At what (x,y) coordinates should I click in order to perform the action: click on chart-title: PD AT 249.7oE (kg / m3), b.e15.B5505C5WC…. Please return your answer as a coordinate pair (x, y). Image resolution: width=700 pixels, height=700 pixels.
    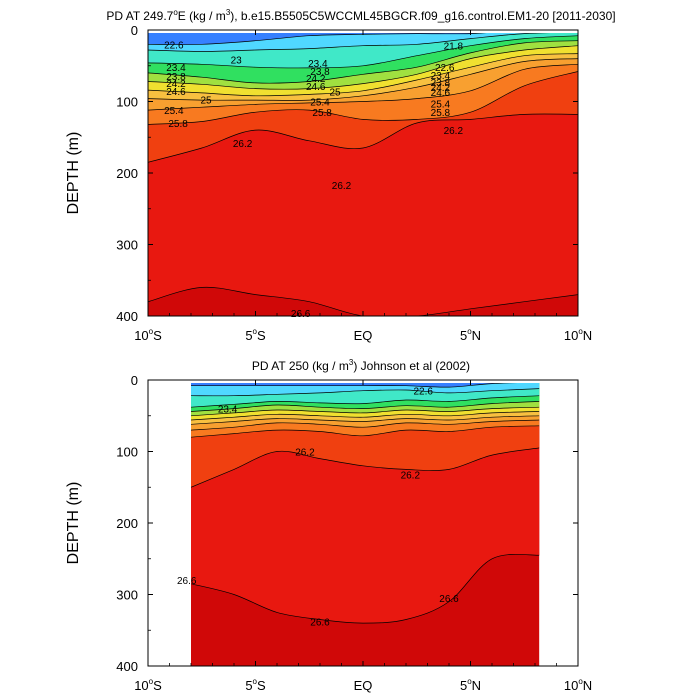
    Looking at the image, I should click on (360, 15).